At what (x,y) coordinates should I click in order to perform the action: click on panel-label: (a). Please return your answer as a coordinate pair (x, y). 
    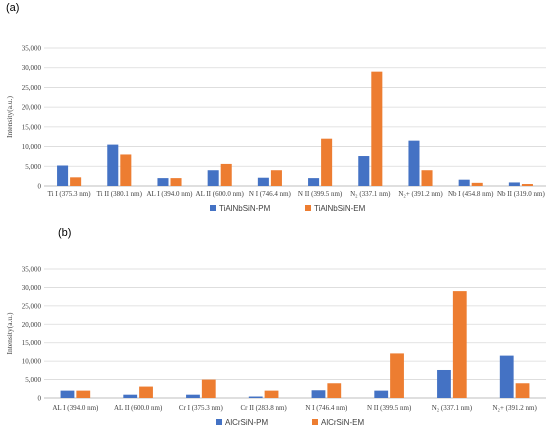
    Looking at the image, I should click on (12, 8).